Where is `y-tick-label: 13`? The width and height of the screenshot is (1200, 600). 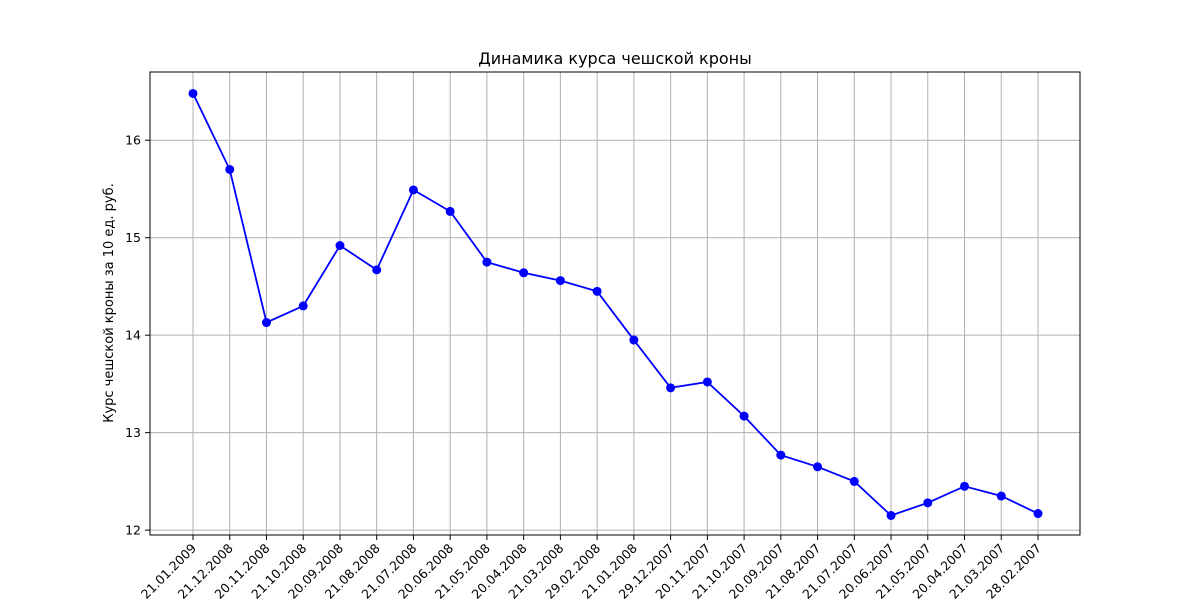
y-tick-label: 13 is located at coordinates (133, 432).